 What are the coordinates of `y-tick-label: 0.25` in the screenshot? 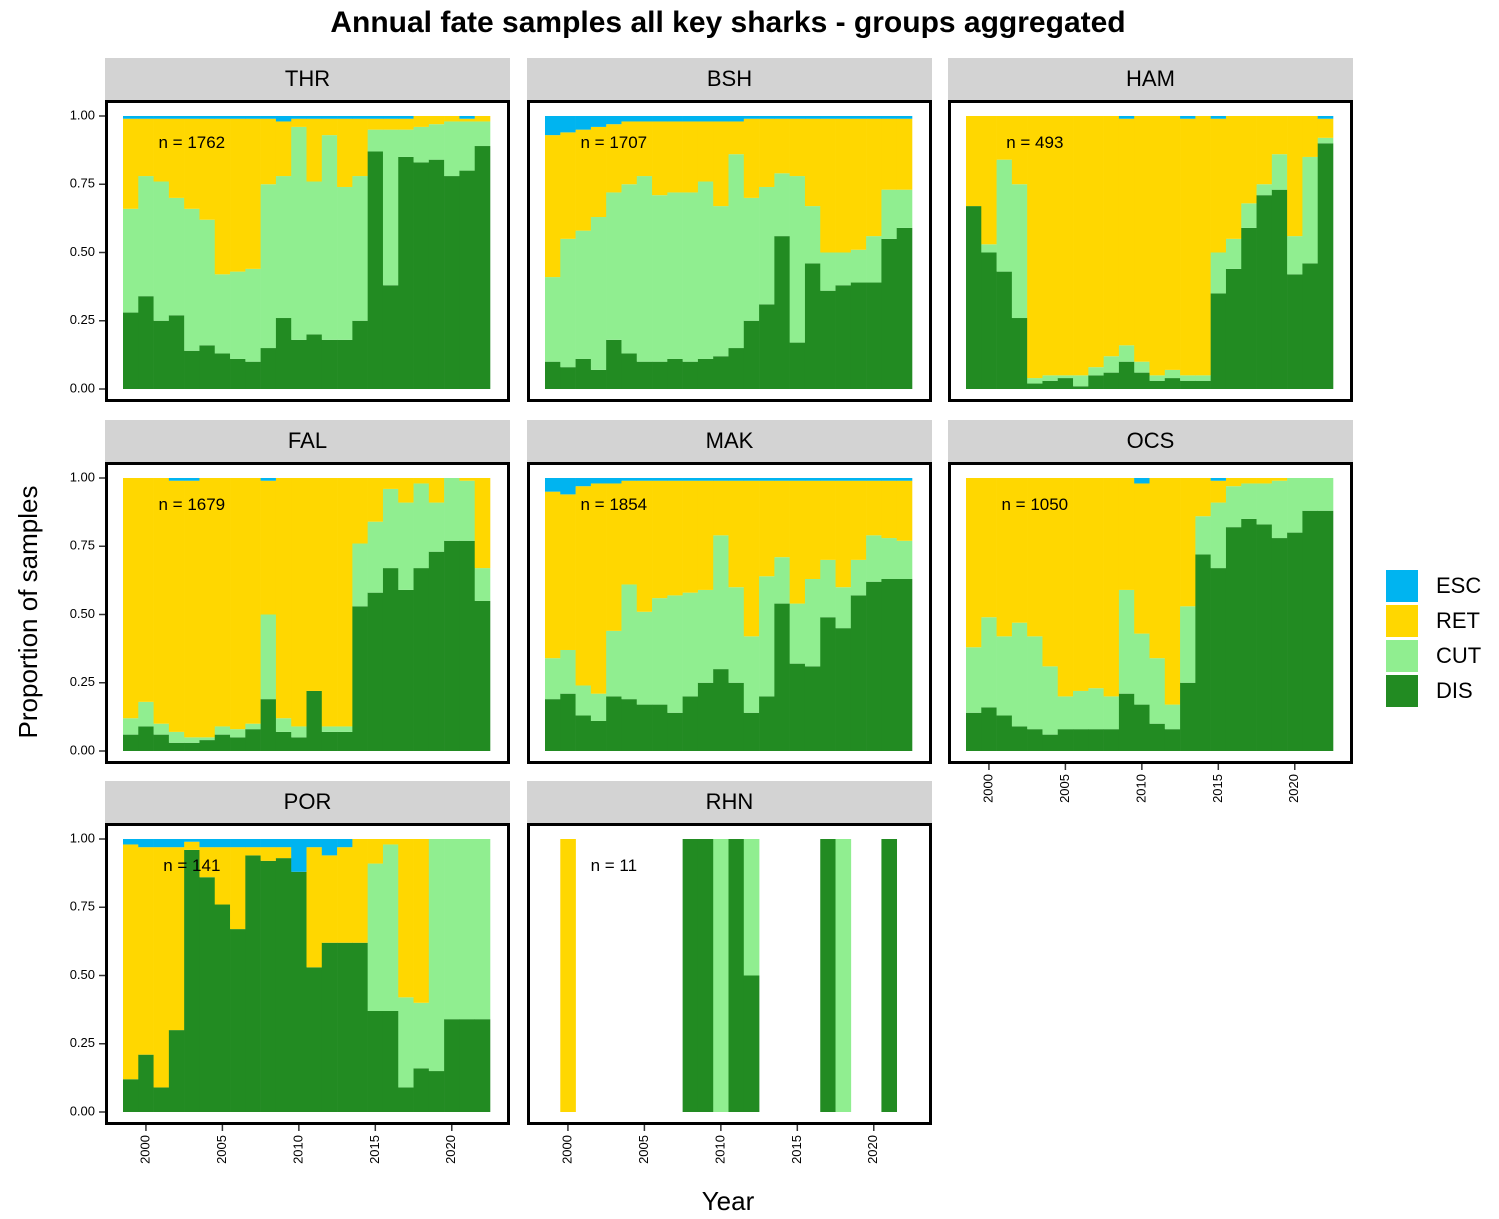 It's located at (82, 319).